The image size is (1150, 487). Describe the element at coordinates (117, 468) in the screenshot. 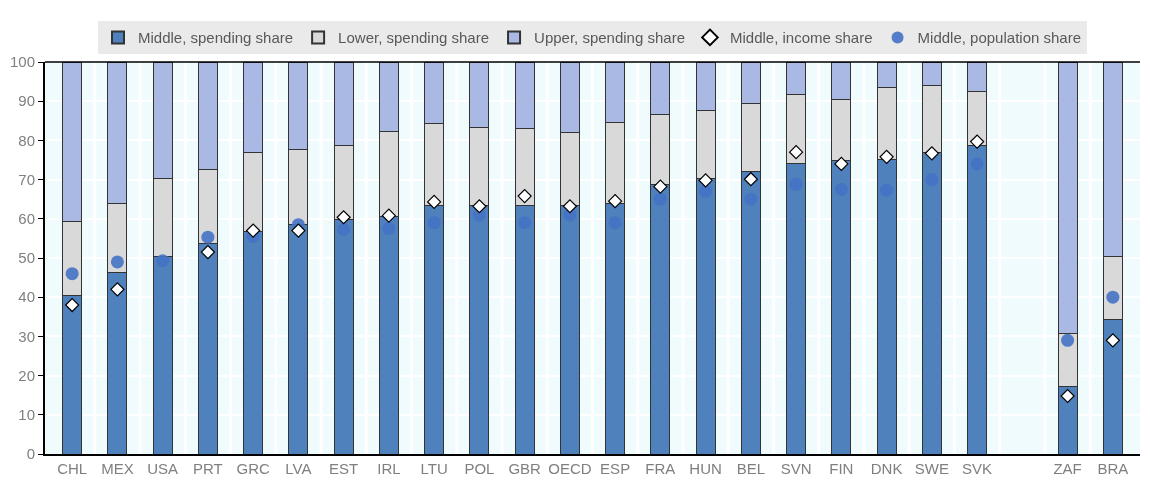

I see `x-tick-label: MEX` at that location.